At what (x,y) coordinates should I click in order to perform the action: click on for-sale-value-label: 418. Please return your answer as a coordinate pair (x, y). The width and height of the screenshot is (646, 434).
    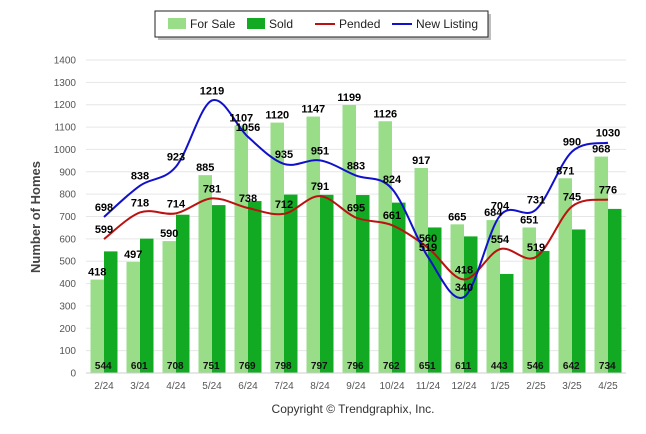
    Looking at the image, I should click on (97, 273).